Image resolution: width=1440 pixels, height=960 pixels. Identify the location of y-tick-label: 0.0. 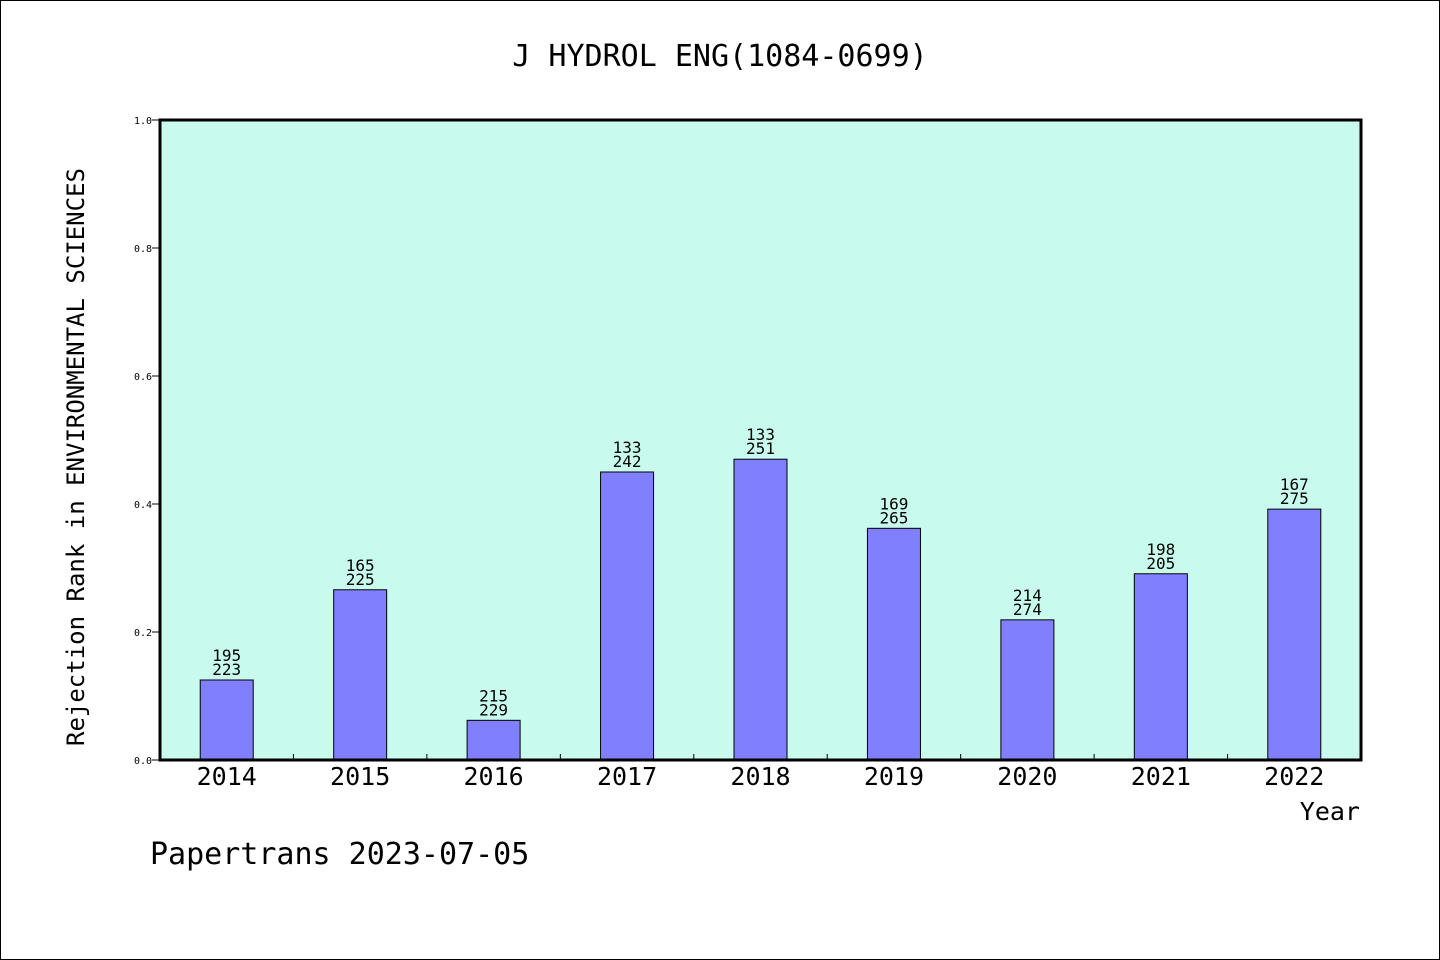
(143, 761).